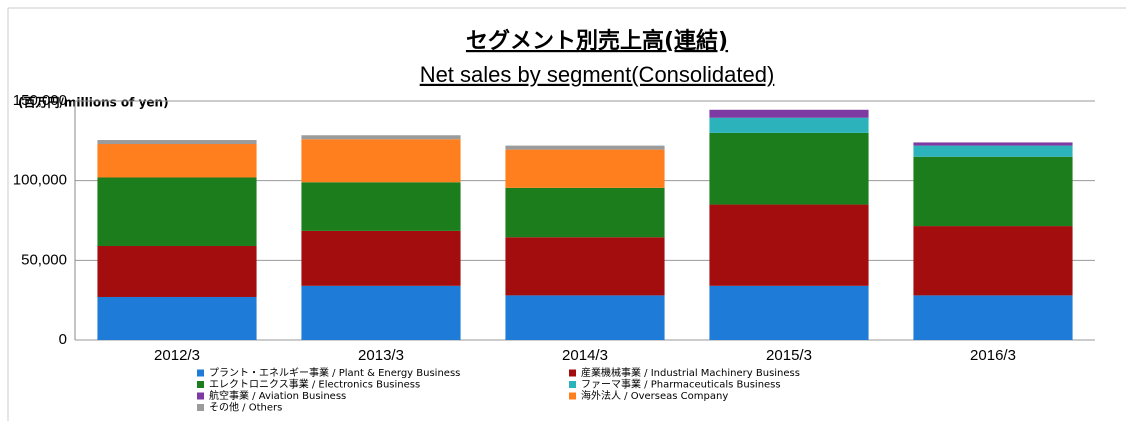  What do you see at coordinates (40, 100) in the screenshot?
I see `y-tick-label: 150,000` at bounding box center [40, 100].